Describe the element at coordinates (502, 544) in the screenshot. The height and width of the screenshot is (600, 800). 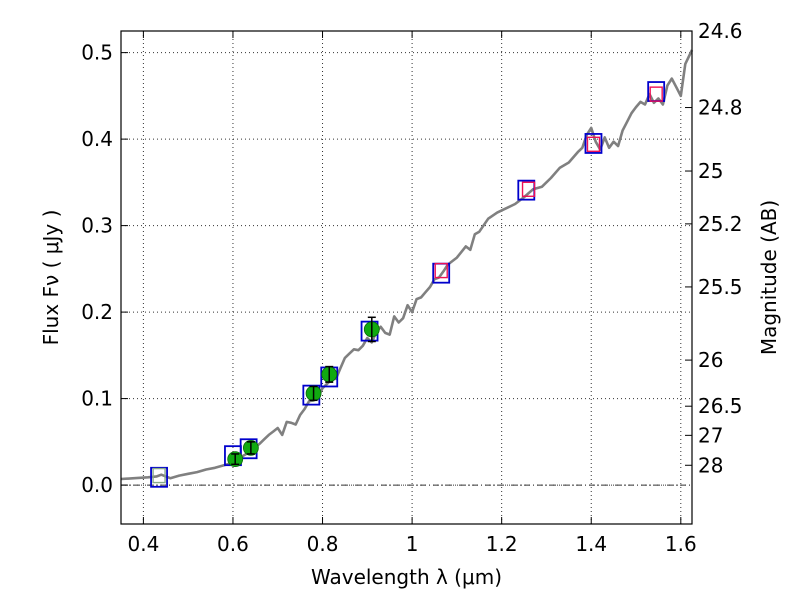
I see `x-tick-label: 1.2` at that location.